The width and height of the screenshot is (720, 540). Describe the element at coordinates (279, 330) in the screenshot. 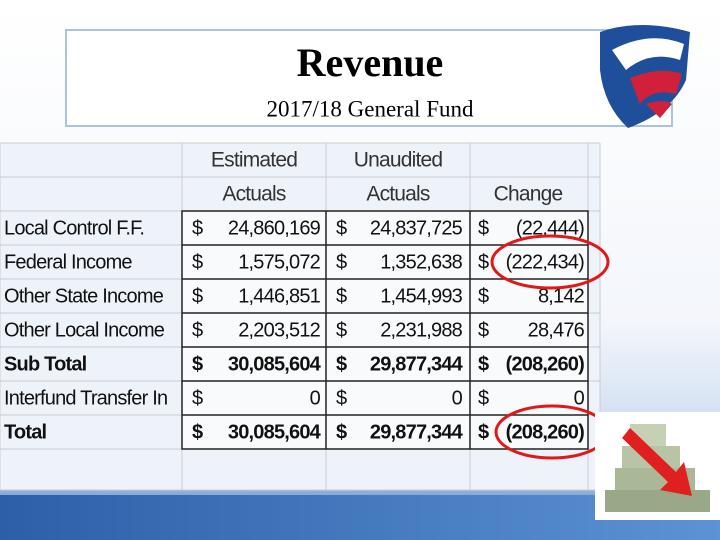

I see `cell: 2,203,512` at that location.